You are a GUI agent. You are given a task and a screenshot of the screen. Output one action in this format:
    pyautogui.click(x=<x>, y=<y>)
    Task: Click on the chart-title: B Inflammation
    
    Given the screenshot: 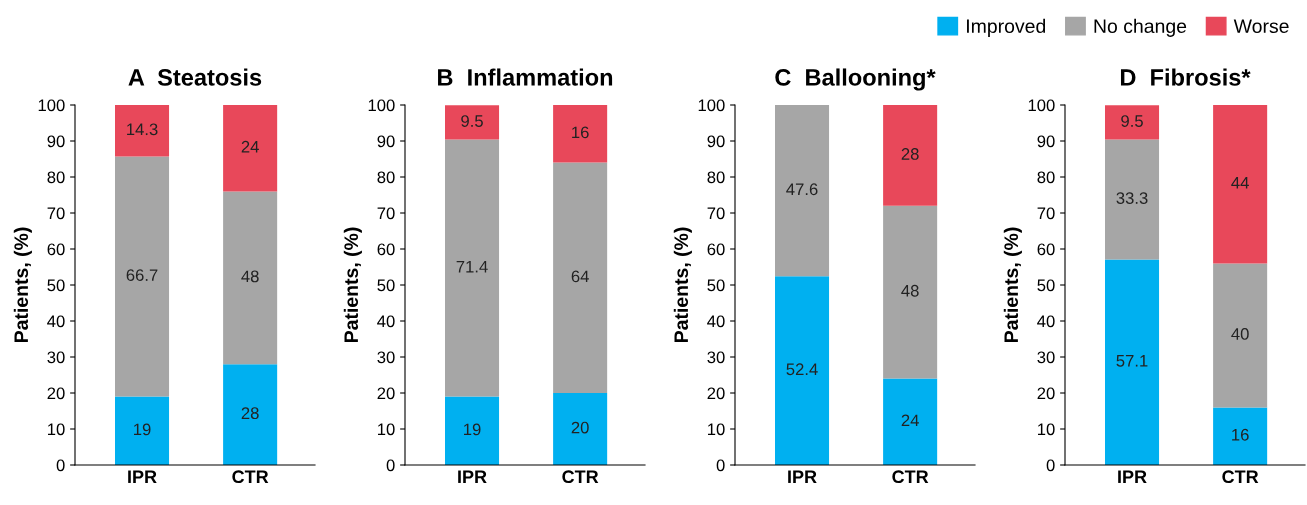 What is the action you would take?
    pyautogui.click(x=525, y=77)
    